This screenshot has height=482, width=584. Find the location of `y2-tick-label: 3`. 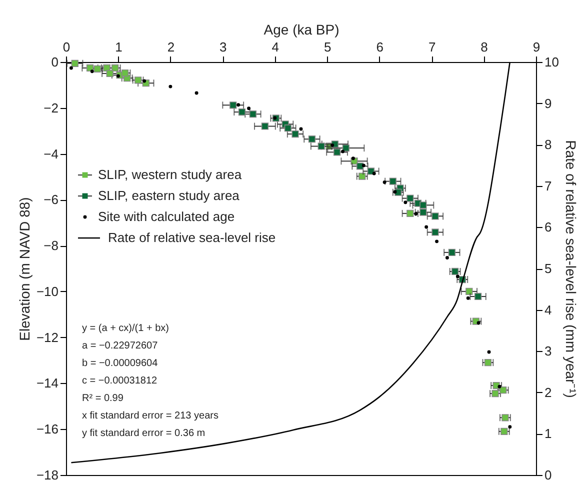

y2-tick-label: 3 is located at coordinates (548, 351).